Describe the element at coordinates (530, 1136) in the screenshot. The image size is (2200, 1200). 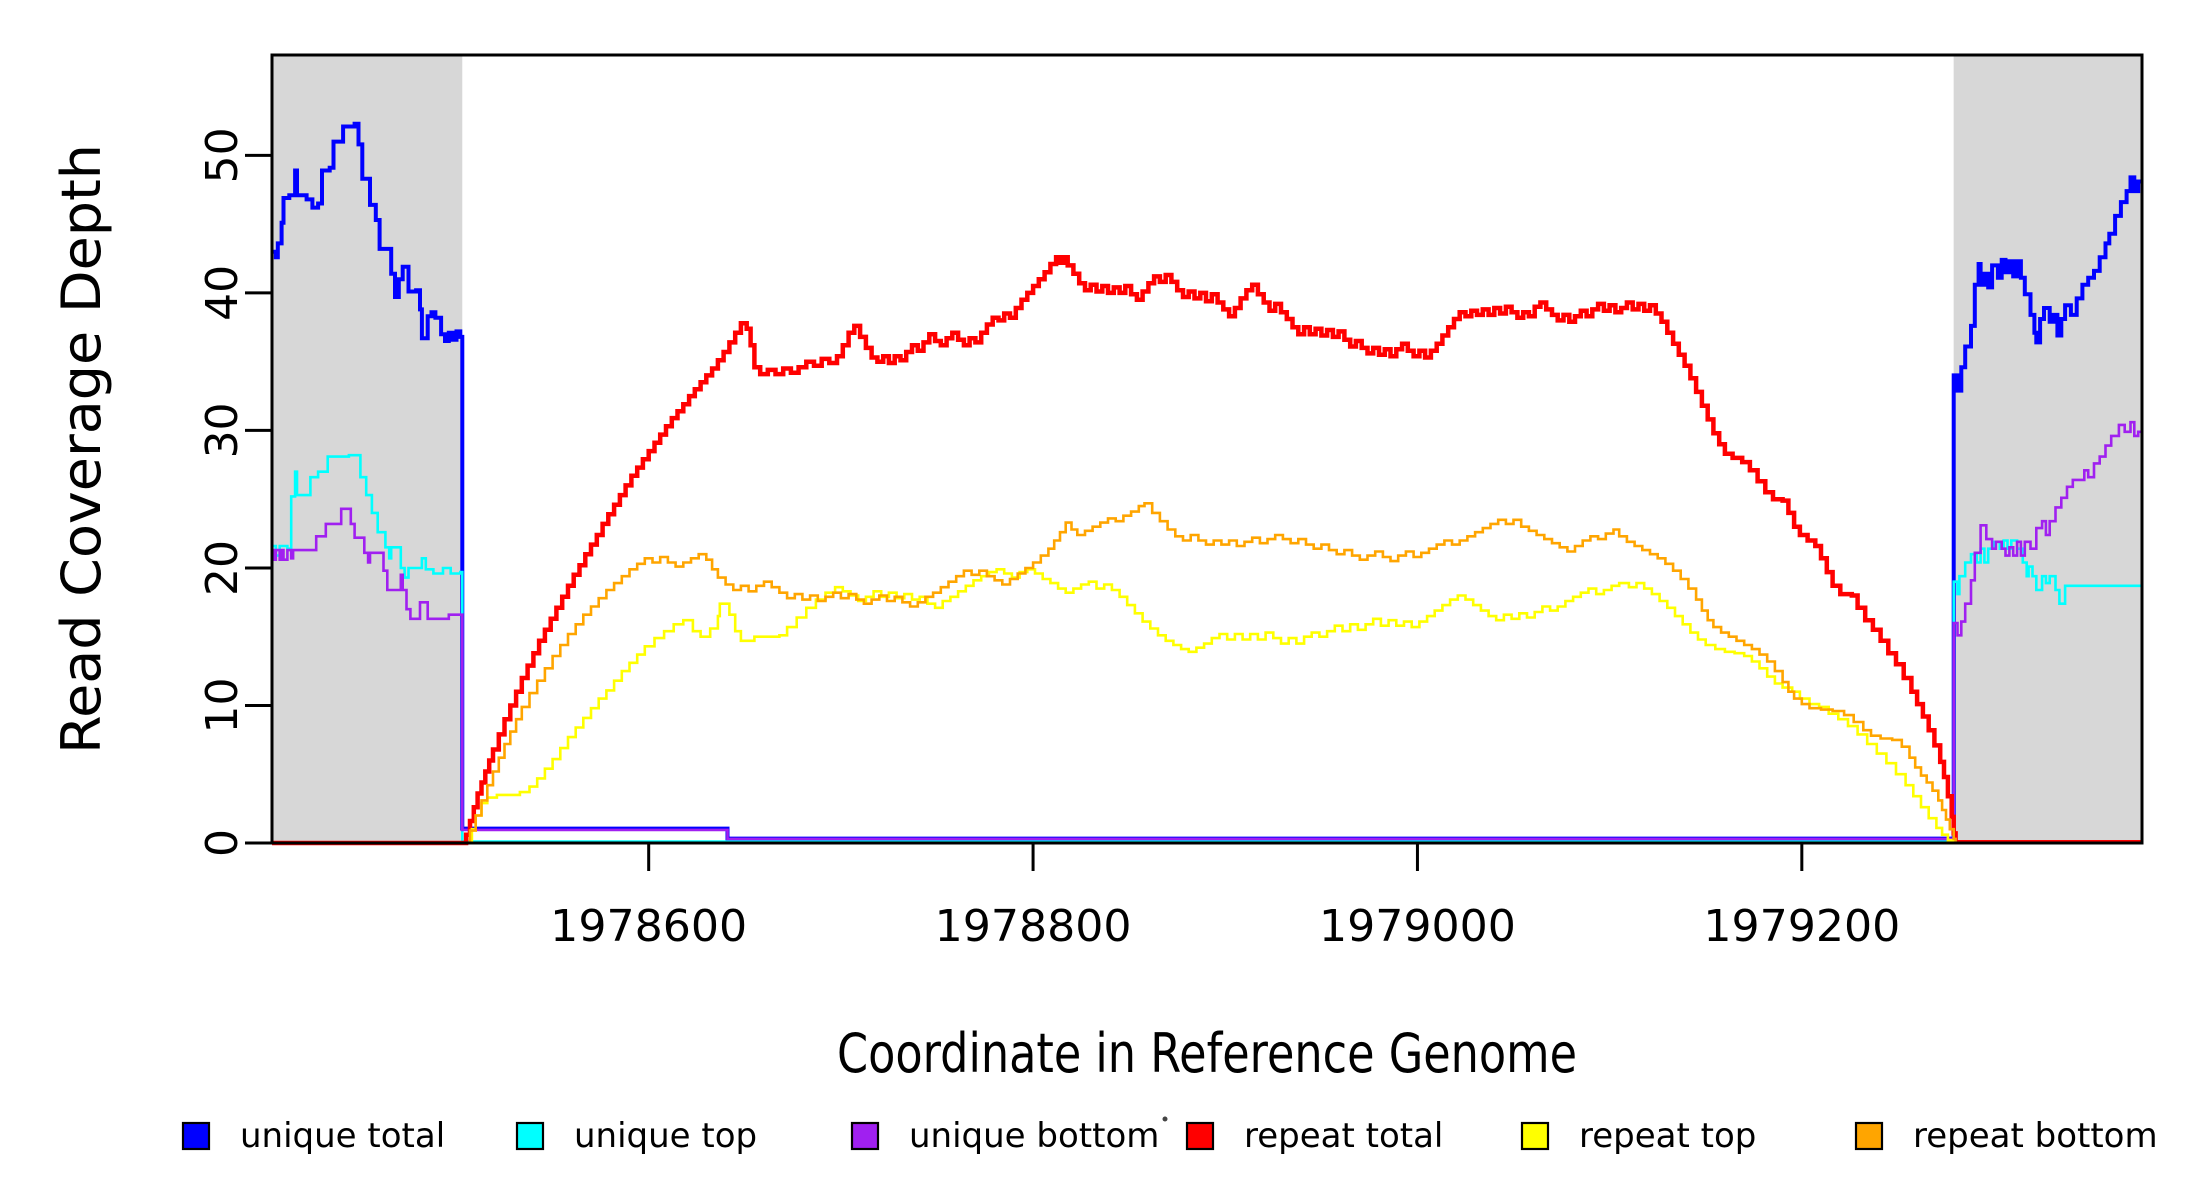
I see `unique-top-swatch-icon` at that location.